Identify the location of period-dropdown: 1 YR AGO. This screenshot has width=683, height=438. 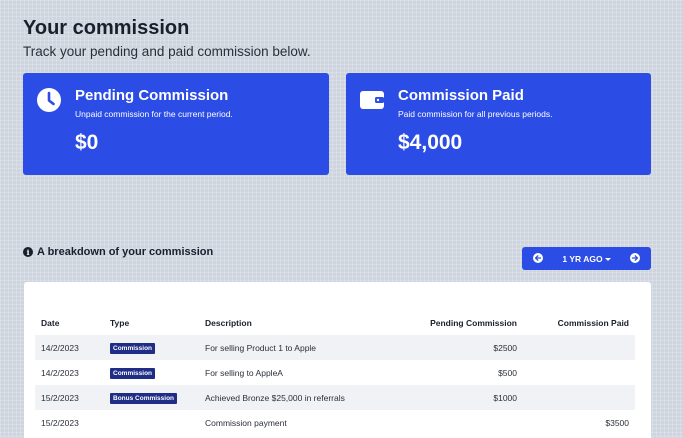
(586, 258).